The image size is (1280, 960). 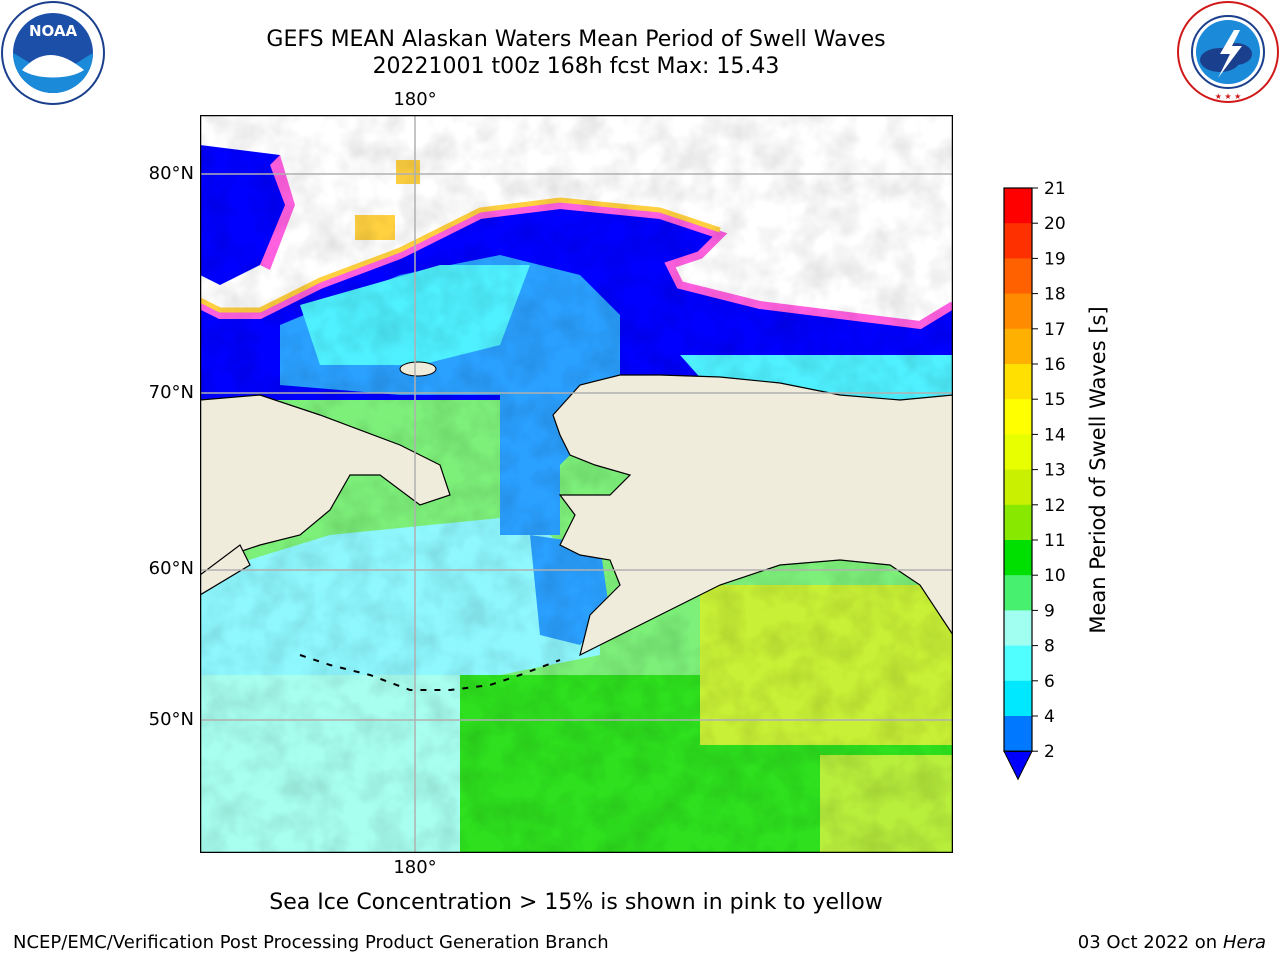 I want to click on colorbar-tick-label: 9, so click(x=1049, y=611).